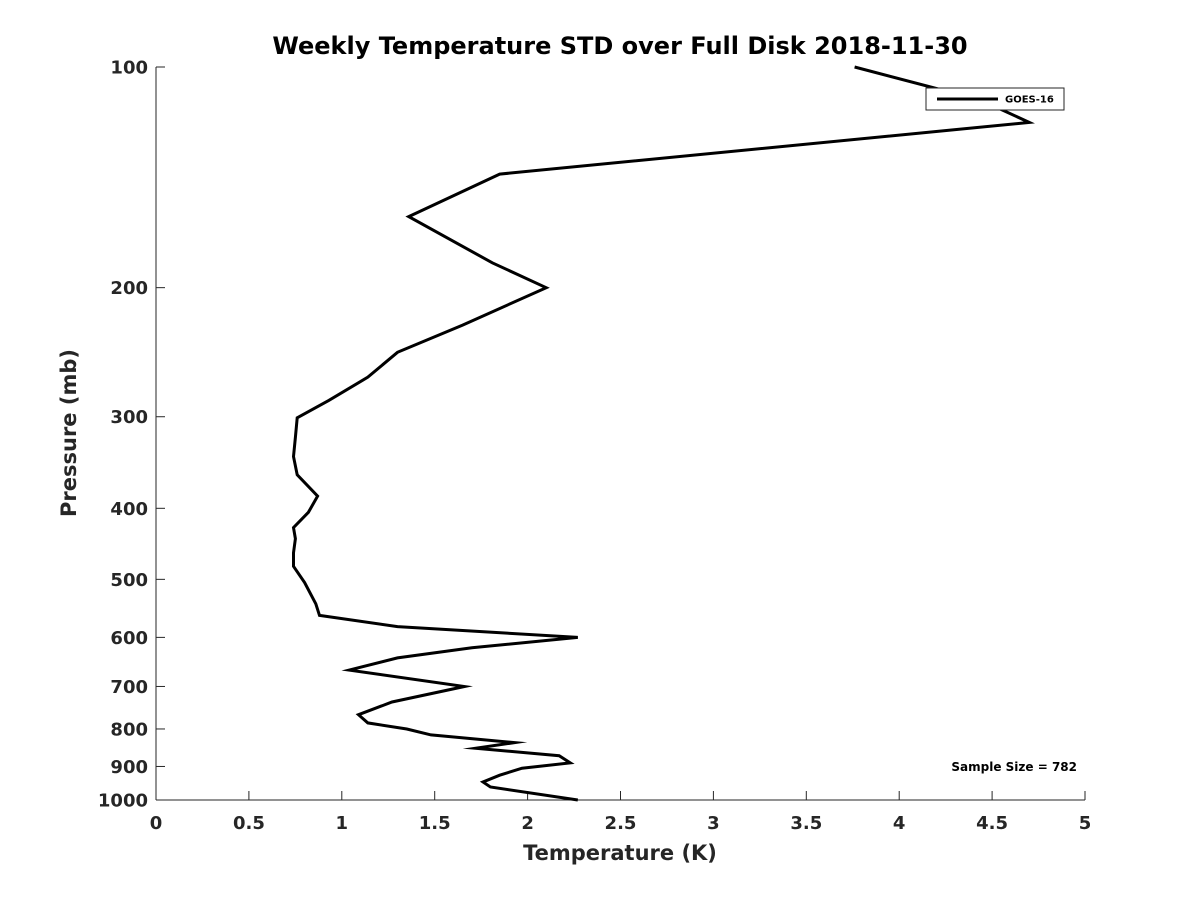 Image resolution: width=1200 pixels, height=900 pixels. What do you see at coordinates (1029, 100) in the screenshot?
I see `legend-label-goes-16: GOES-16` at bounding box center [1029, 100].